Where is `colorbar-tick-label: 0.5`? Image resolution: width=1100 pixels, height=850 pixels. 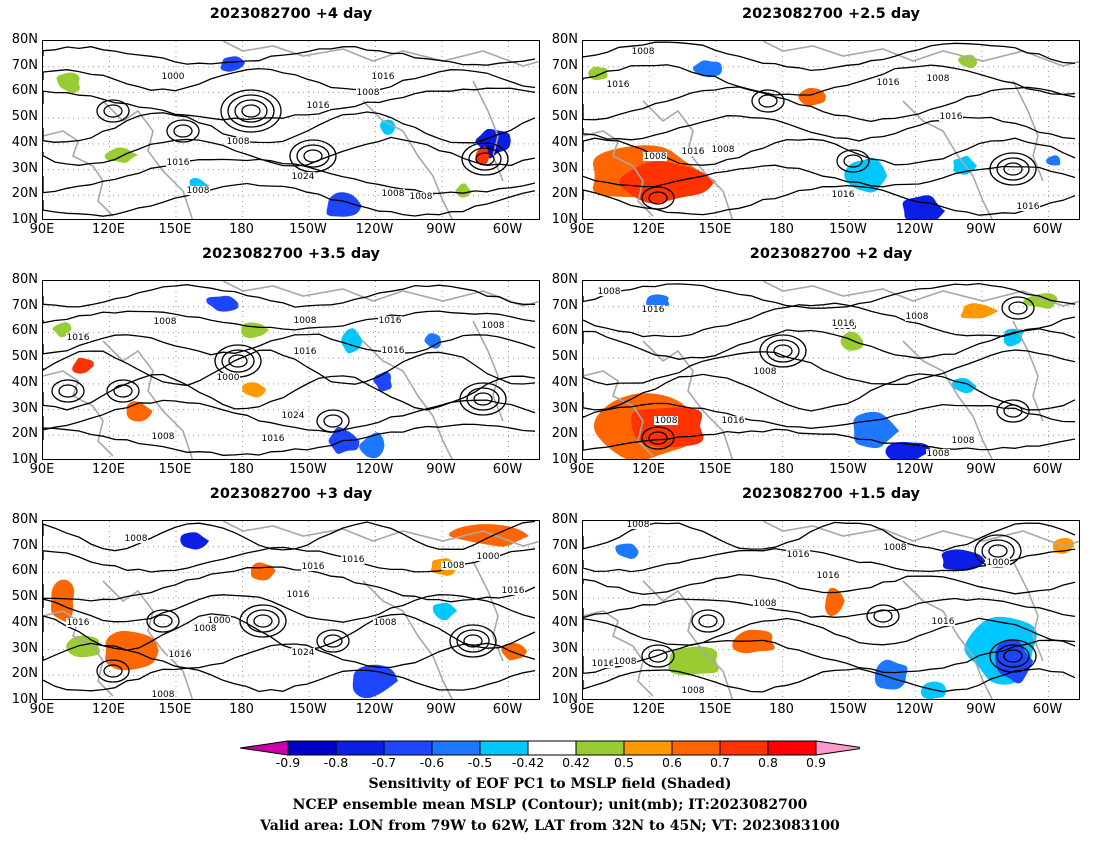 colorbar-tick-label: 0.5 is located at coordinates (624, 762).